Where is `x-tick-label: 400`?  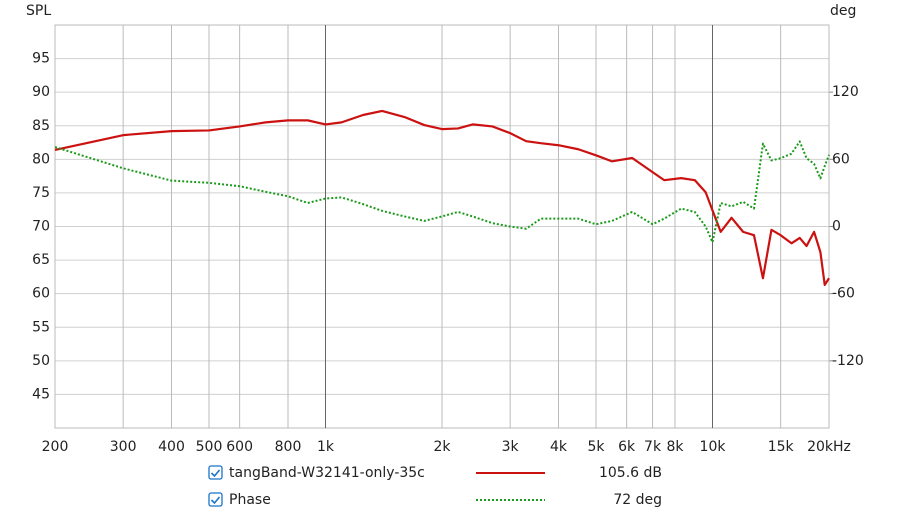
x-tick-label: 400 is located at coordinates (171, 447).